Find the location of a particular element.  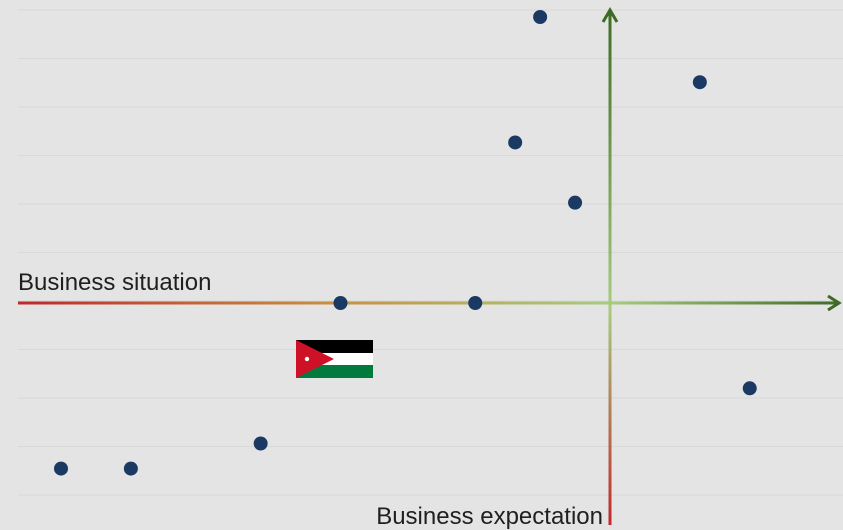

y-axis-label: Business expectation is located at coordinates (489, 516).